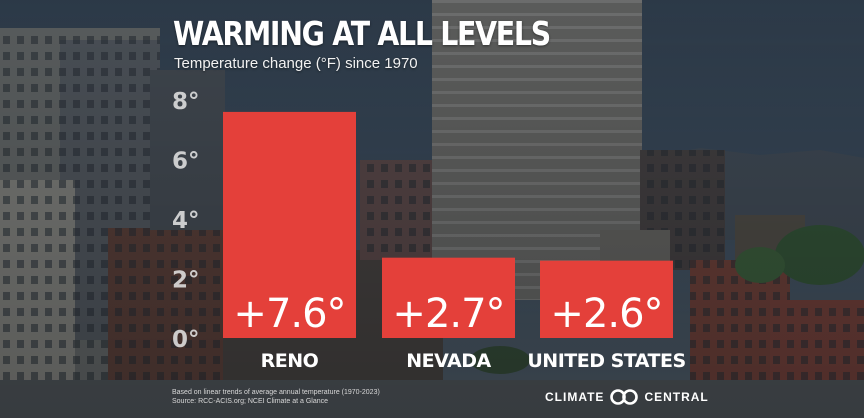 This screenshot has width=864, height=418. I want to click on climate-central-brand: CLIMATE CENTRAL, so click(627, 397).